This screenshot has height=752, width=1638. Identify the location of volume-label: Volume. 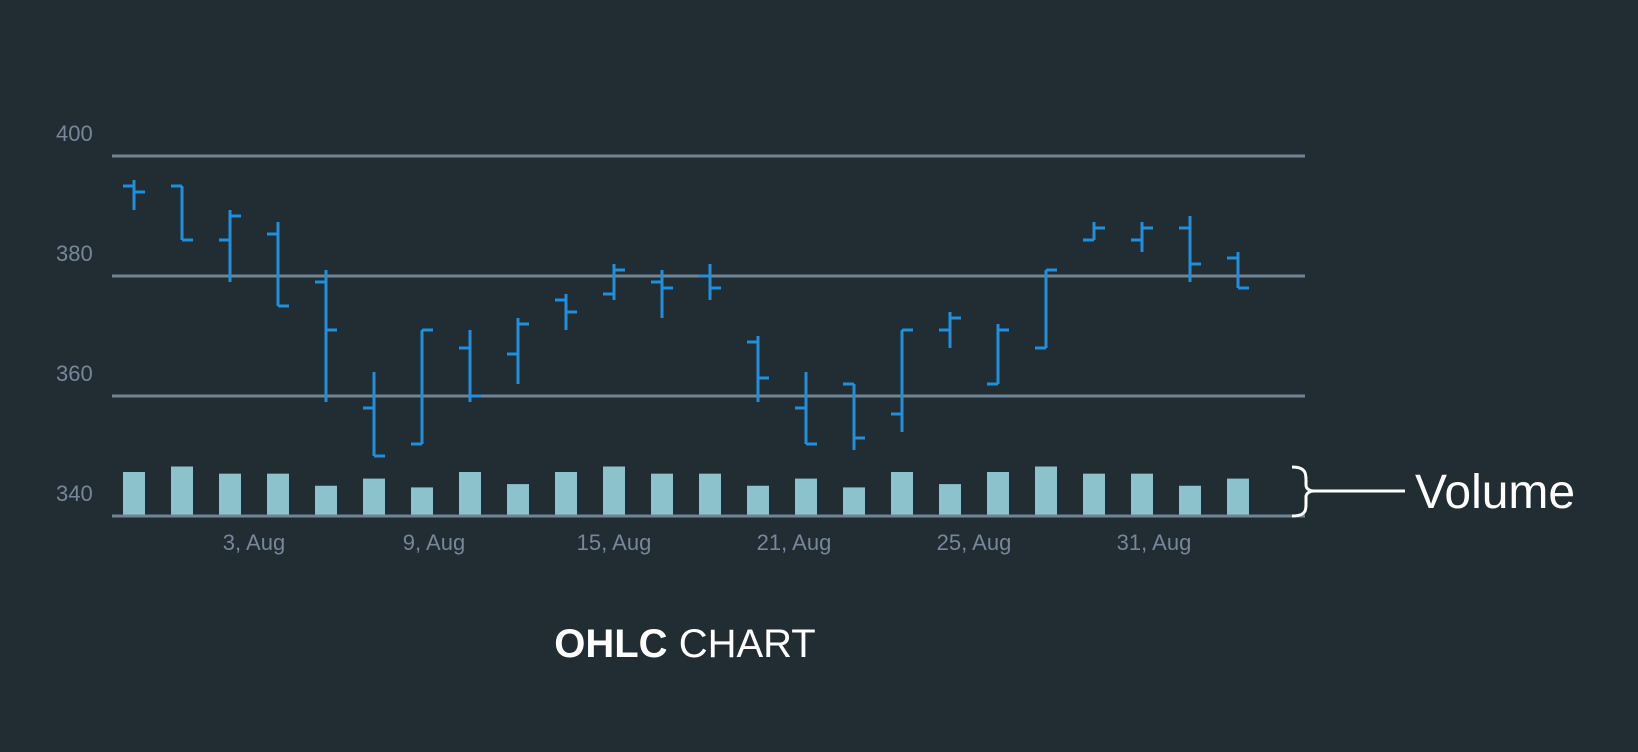
(1495, 492).